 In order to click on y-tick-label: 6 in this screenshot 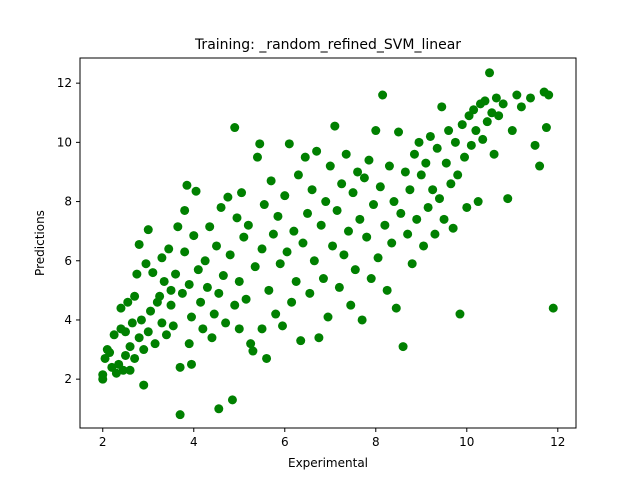, I will do `click(68, 261)`.